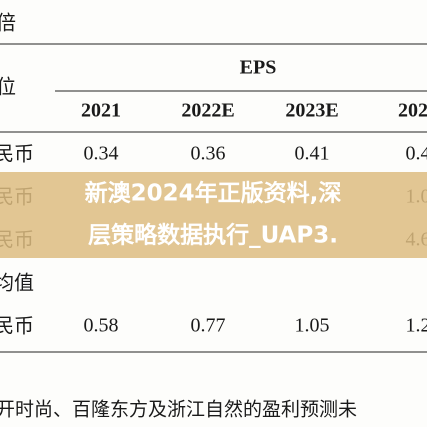  What do you see at coordinates (416, 326) in the screenshot?
I see `cell: 1.2` at bounding box center [416, 326].